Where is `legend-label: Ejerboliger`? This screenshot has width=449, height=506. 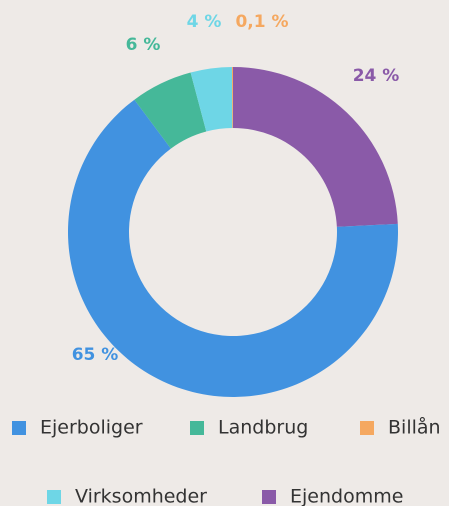
legend-label: Ejerboliger is located at coordinates (91, 428).